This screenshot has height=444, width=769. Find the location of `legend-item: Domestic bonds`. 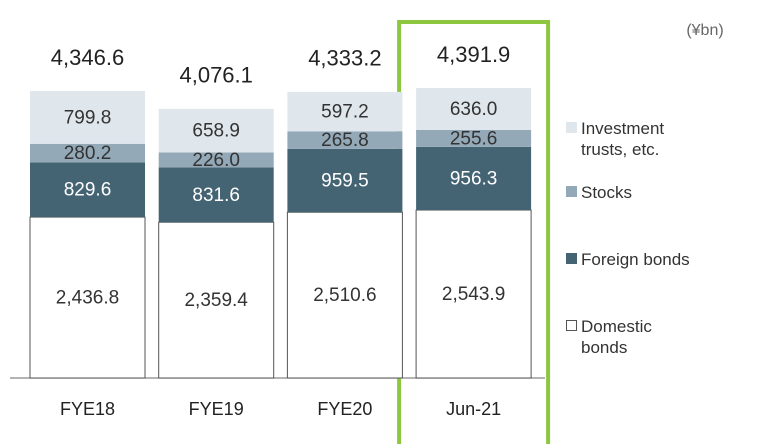

legend-item: Domestic bonds is located at coordinates (651, 337).